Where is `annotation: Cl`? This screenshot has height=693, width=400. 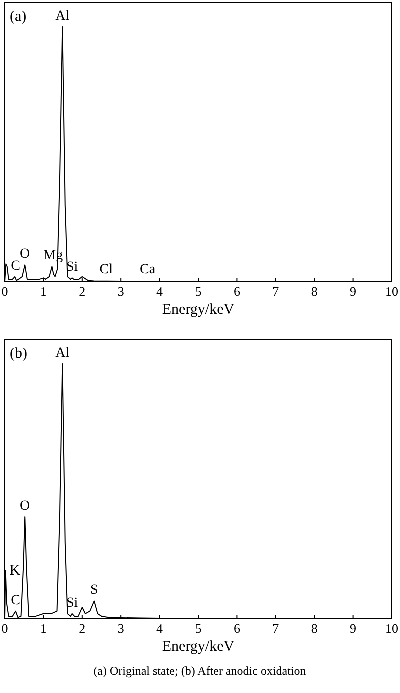 annotation: Cl is located at coordinates (107, 270).